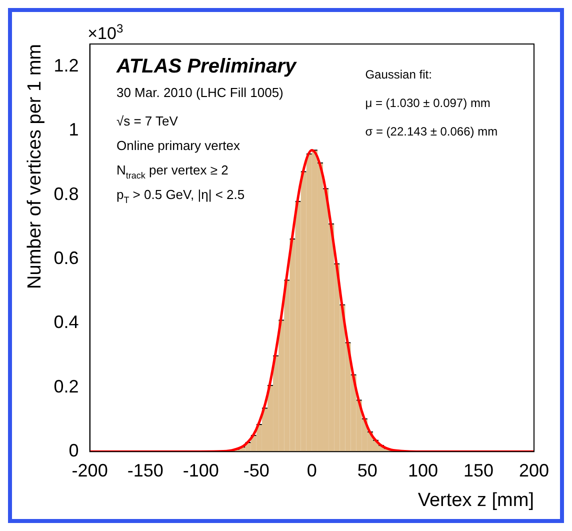  Describe the element at coordinates (256, 470) in the screenshot. I see `x-tick-label: -50` at that location.